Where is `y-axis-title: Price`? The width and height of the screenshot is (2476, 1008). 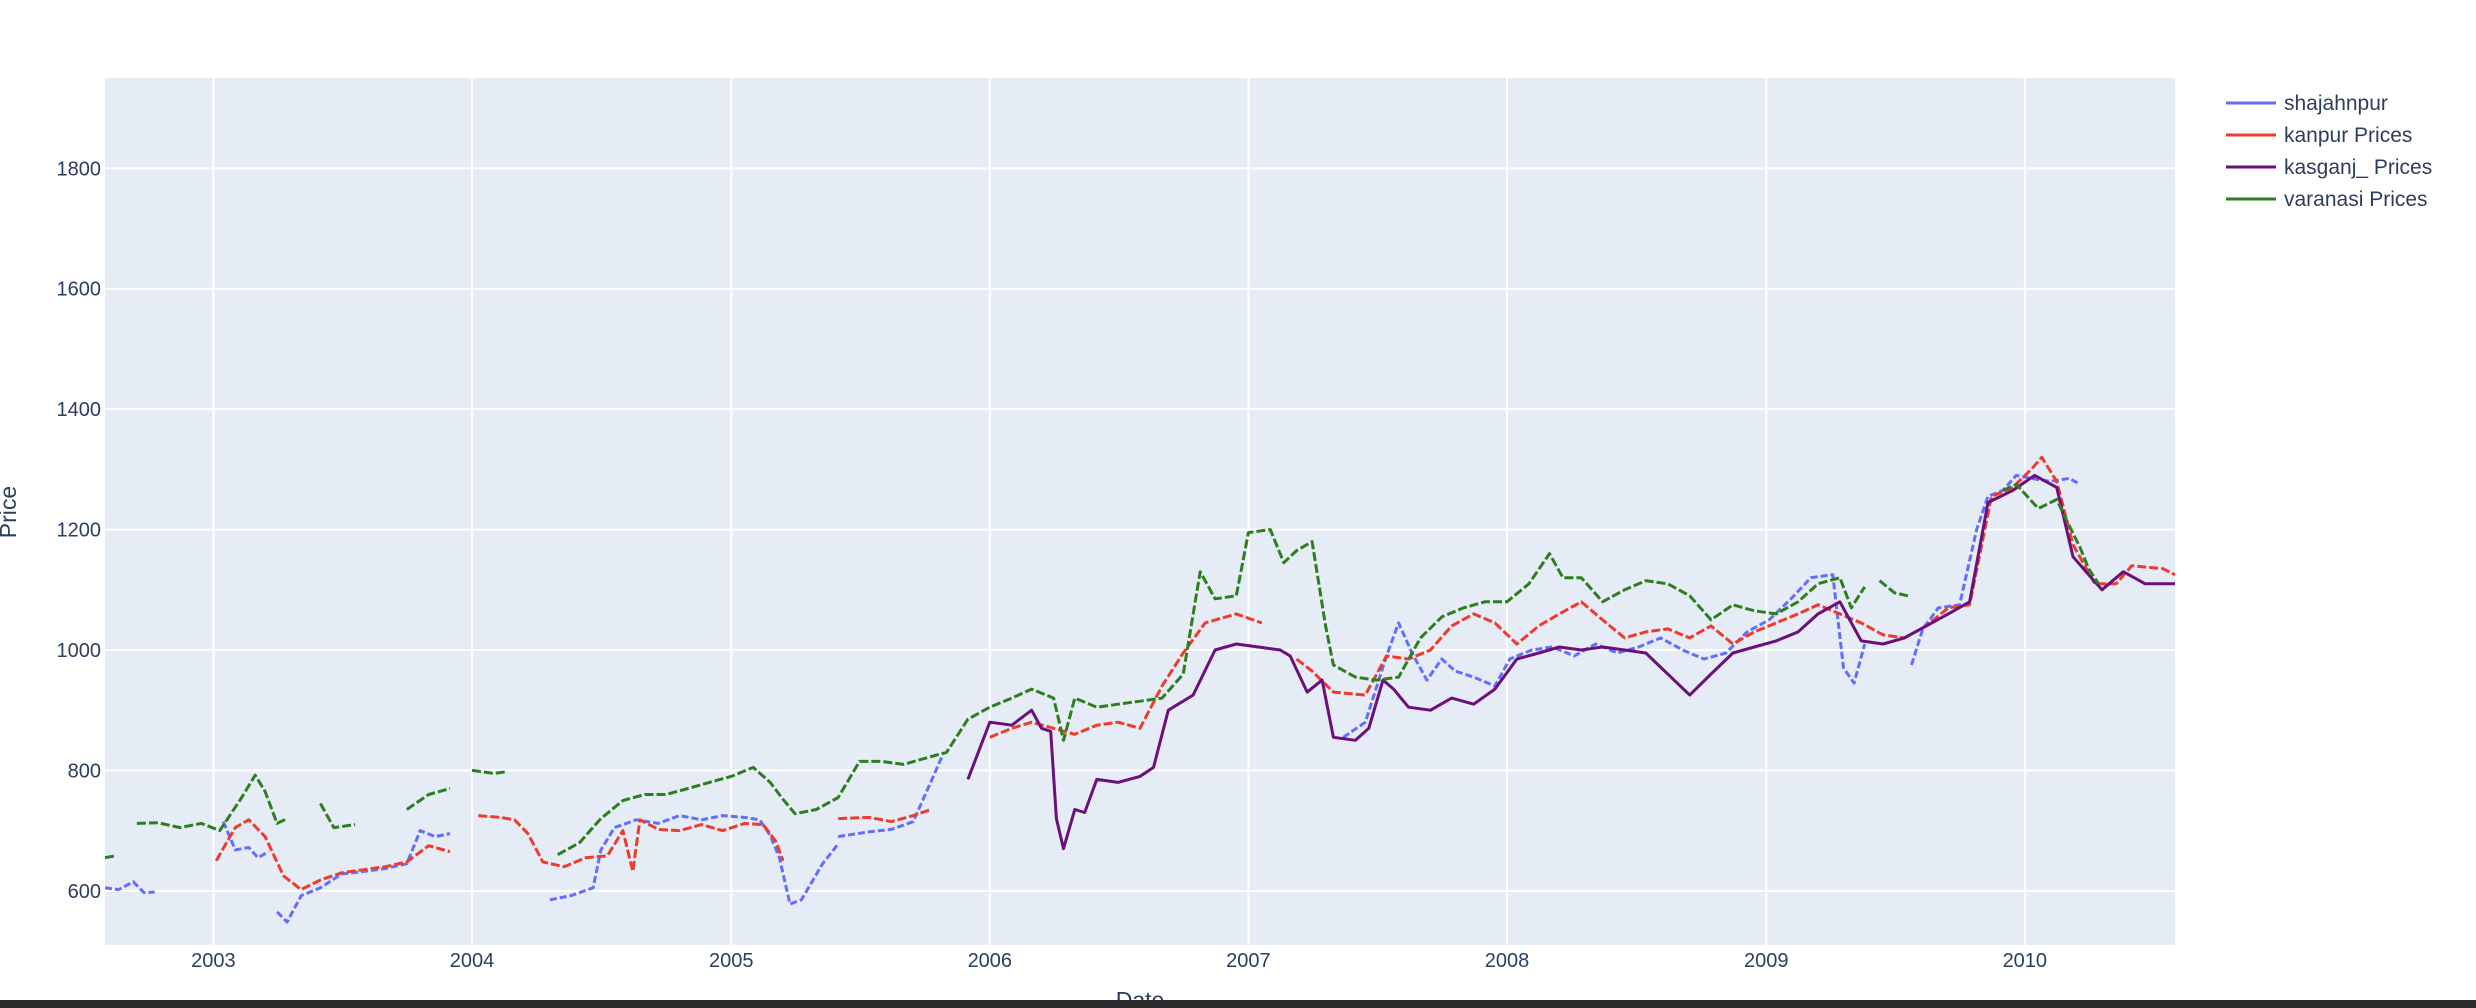
y-axis-title: Price is located at coordinates (10, 512).